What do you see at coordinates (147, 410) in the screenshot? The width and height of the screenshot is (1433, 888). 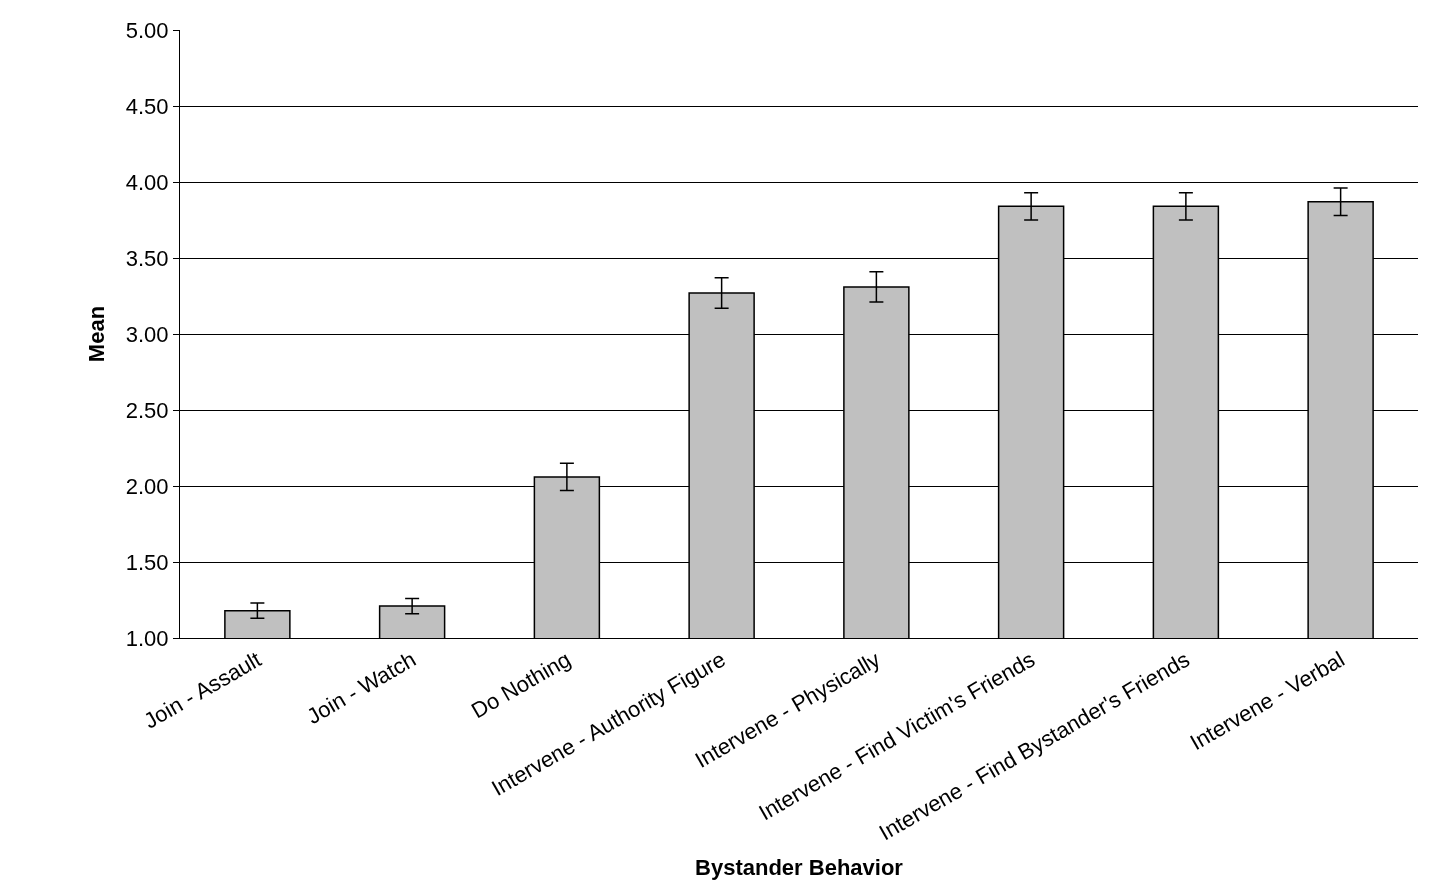 I see `y-tick-label: 2.50` at bounding box center [147, 410].